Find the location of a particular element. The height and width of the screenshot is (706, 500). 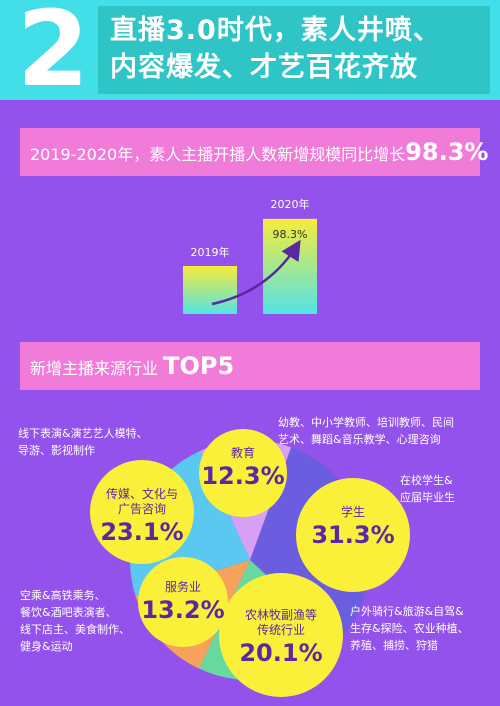

growth-banner: 2019-2020年，素人主播开播人数新增规模同比增长98.3% is located at coordinates (254, 152).